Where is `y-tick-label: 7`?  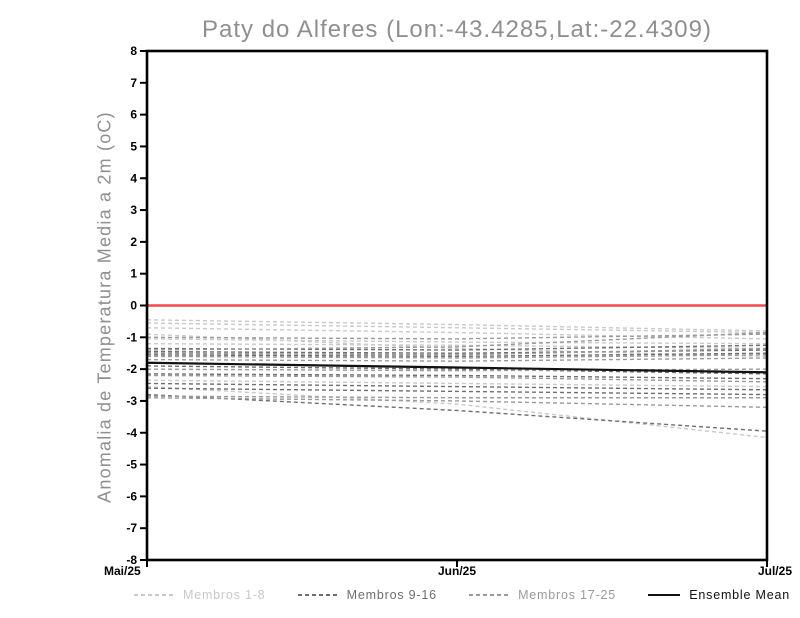 y-tick-label: 7 is located at coordinates (133, 83).